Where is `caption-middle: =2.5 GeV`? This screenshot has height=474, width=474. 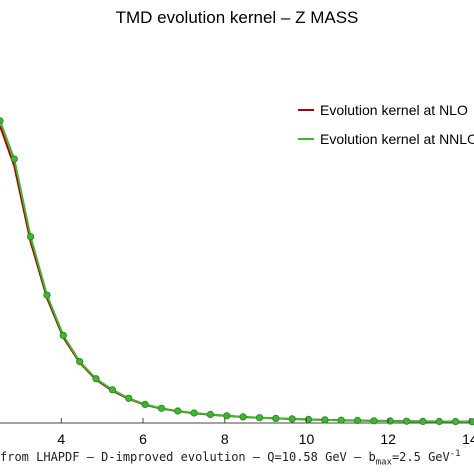
caption-middle: =2.5 GeV is located at coordinates (420, 457).